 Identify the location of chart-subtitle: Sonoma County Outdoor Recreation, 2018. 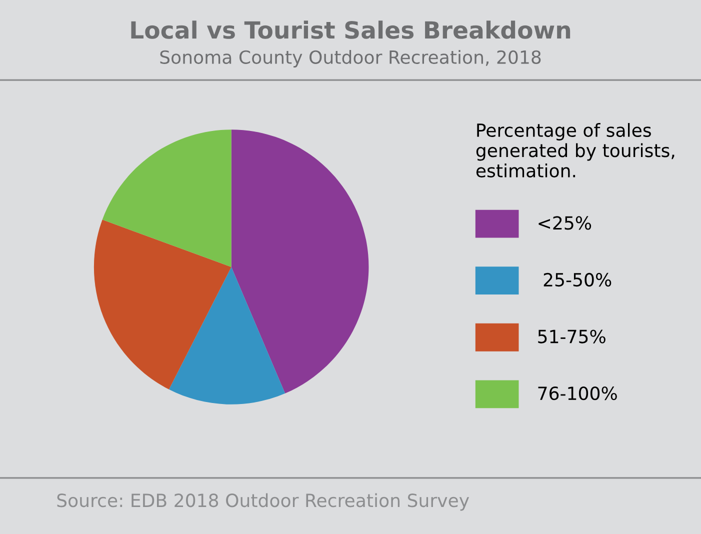
(350, 59).